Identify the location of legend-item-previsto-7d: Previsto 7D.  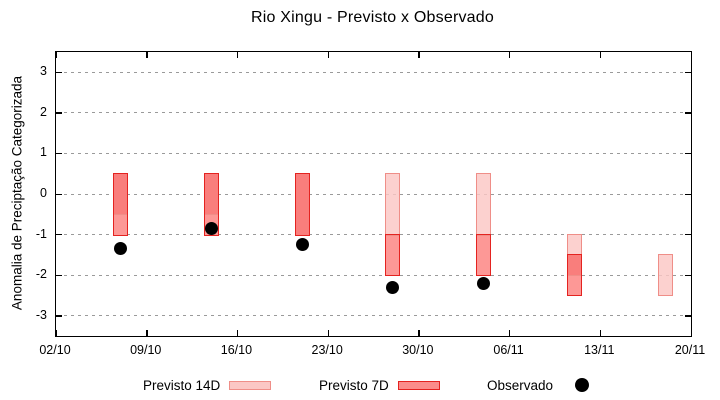
(379, 385).